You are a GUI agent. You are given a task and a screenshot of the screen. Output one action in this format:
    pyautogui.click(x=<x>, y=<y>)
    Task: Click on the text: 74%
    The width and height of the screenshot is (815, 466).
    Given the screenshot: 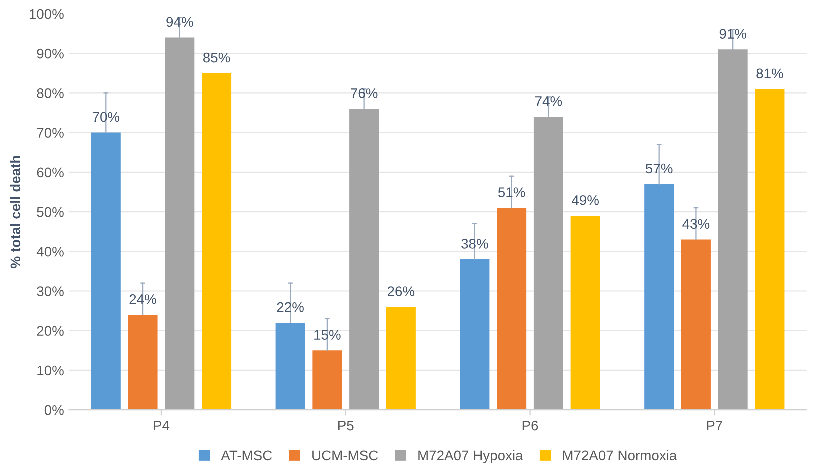 What is the action you would take?
    pyautogui.click(x=549, y=101)
    